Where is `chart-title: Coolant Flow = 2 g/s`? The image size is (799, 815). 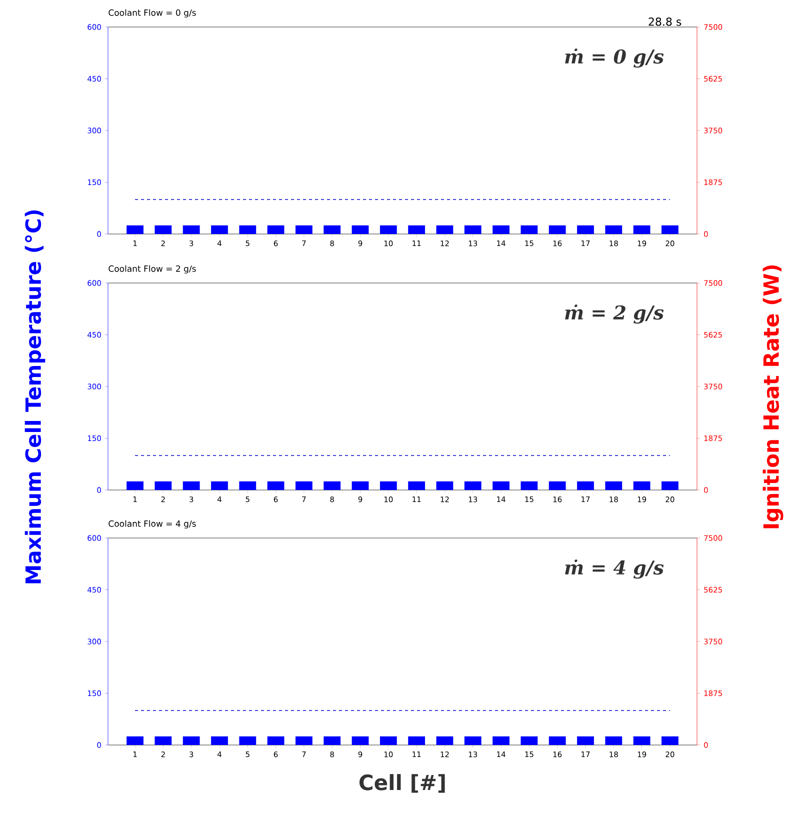 chart-title: Coolant Flow = 2 g/s is located at coordinates (152, 269).